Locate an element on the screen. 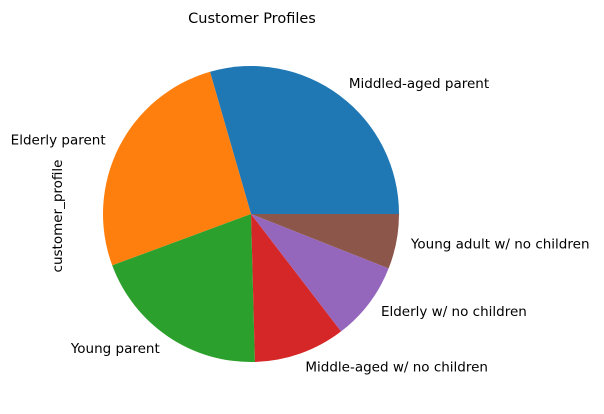 The image size is (604, 414). chart-title: Customer Profiles is located at coordinates (252, 19).